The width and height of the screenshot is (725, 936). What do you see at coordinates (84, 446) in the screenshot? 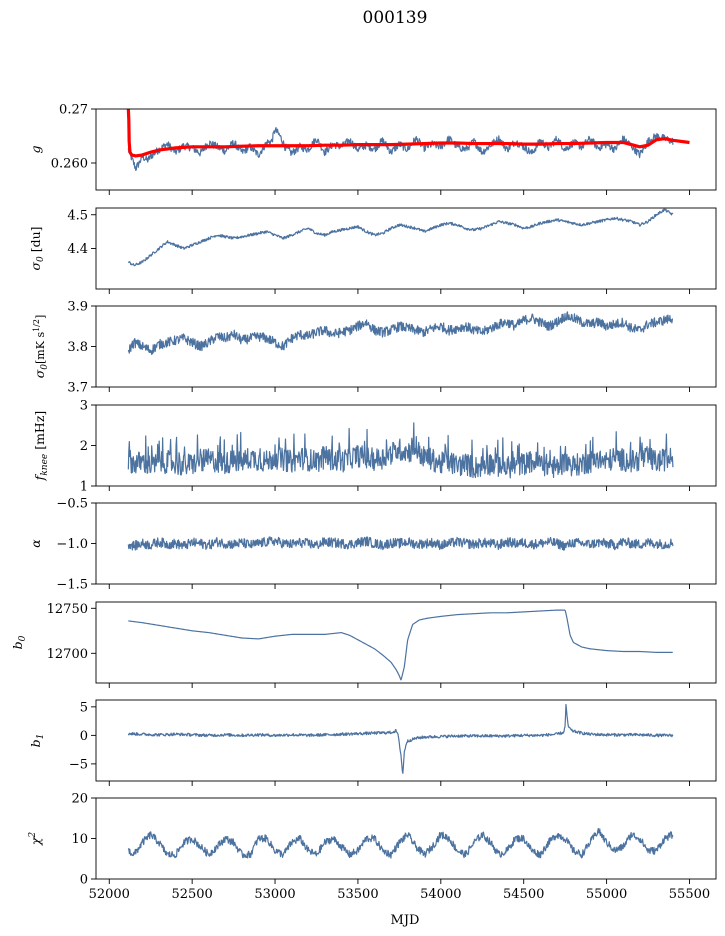
I see `y-tick-label-fknee: 2` at bounding box center [84, 446].